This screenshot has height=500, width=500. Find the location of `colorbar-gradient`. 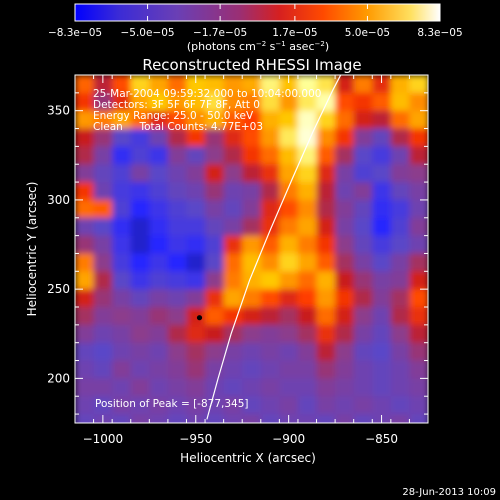

colorbar-gradient is located at coordinates (257, 12).